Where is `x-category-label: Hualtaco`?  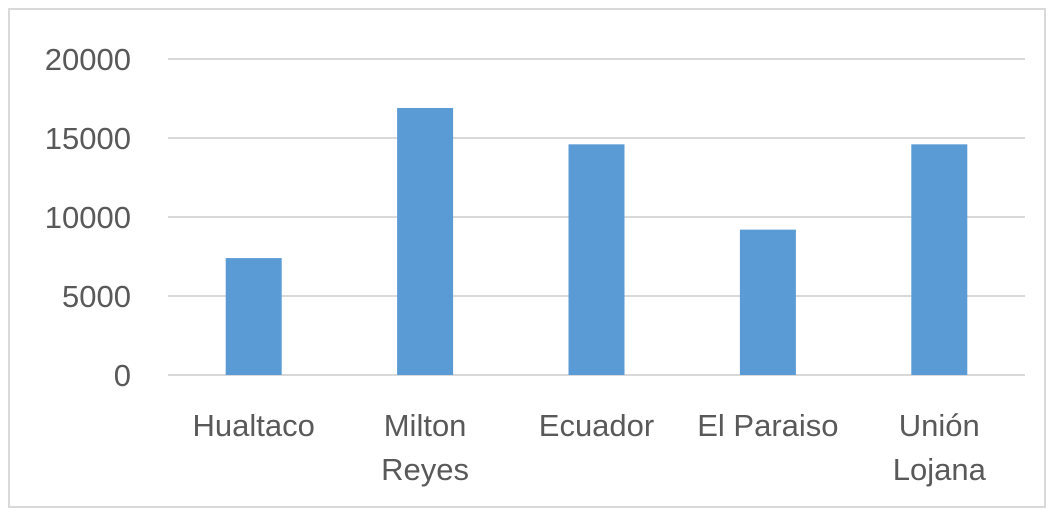 x-category-label: Hualtaco is located at coordinates (254, 425).